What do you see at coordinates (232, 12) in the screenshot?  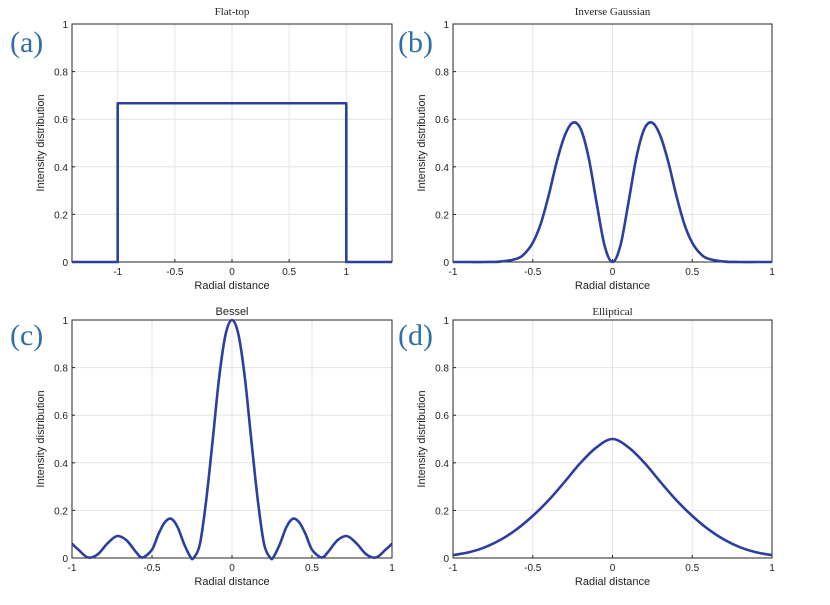 I see `panel-title: Flat-top` at bounding box center [232, 12].